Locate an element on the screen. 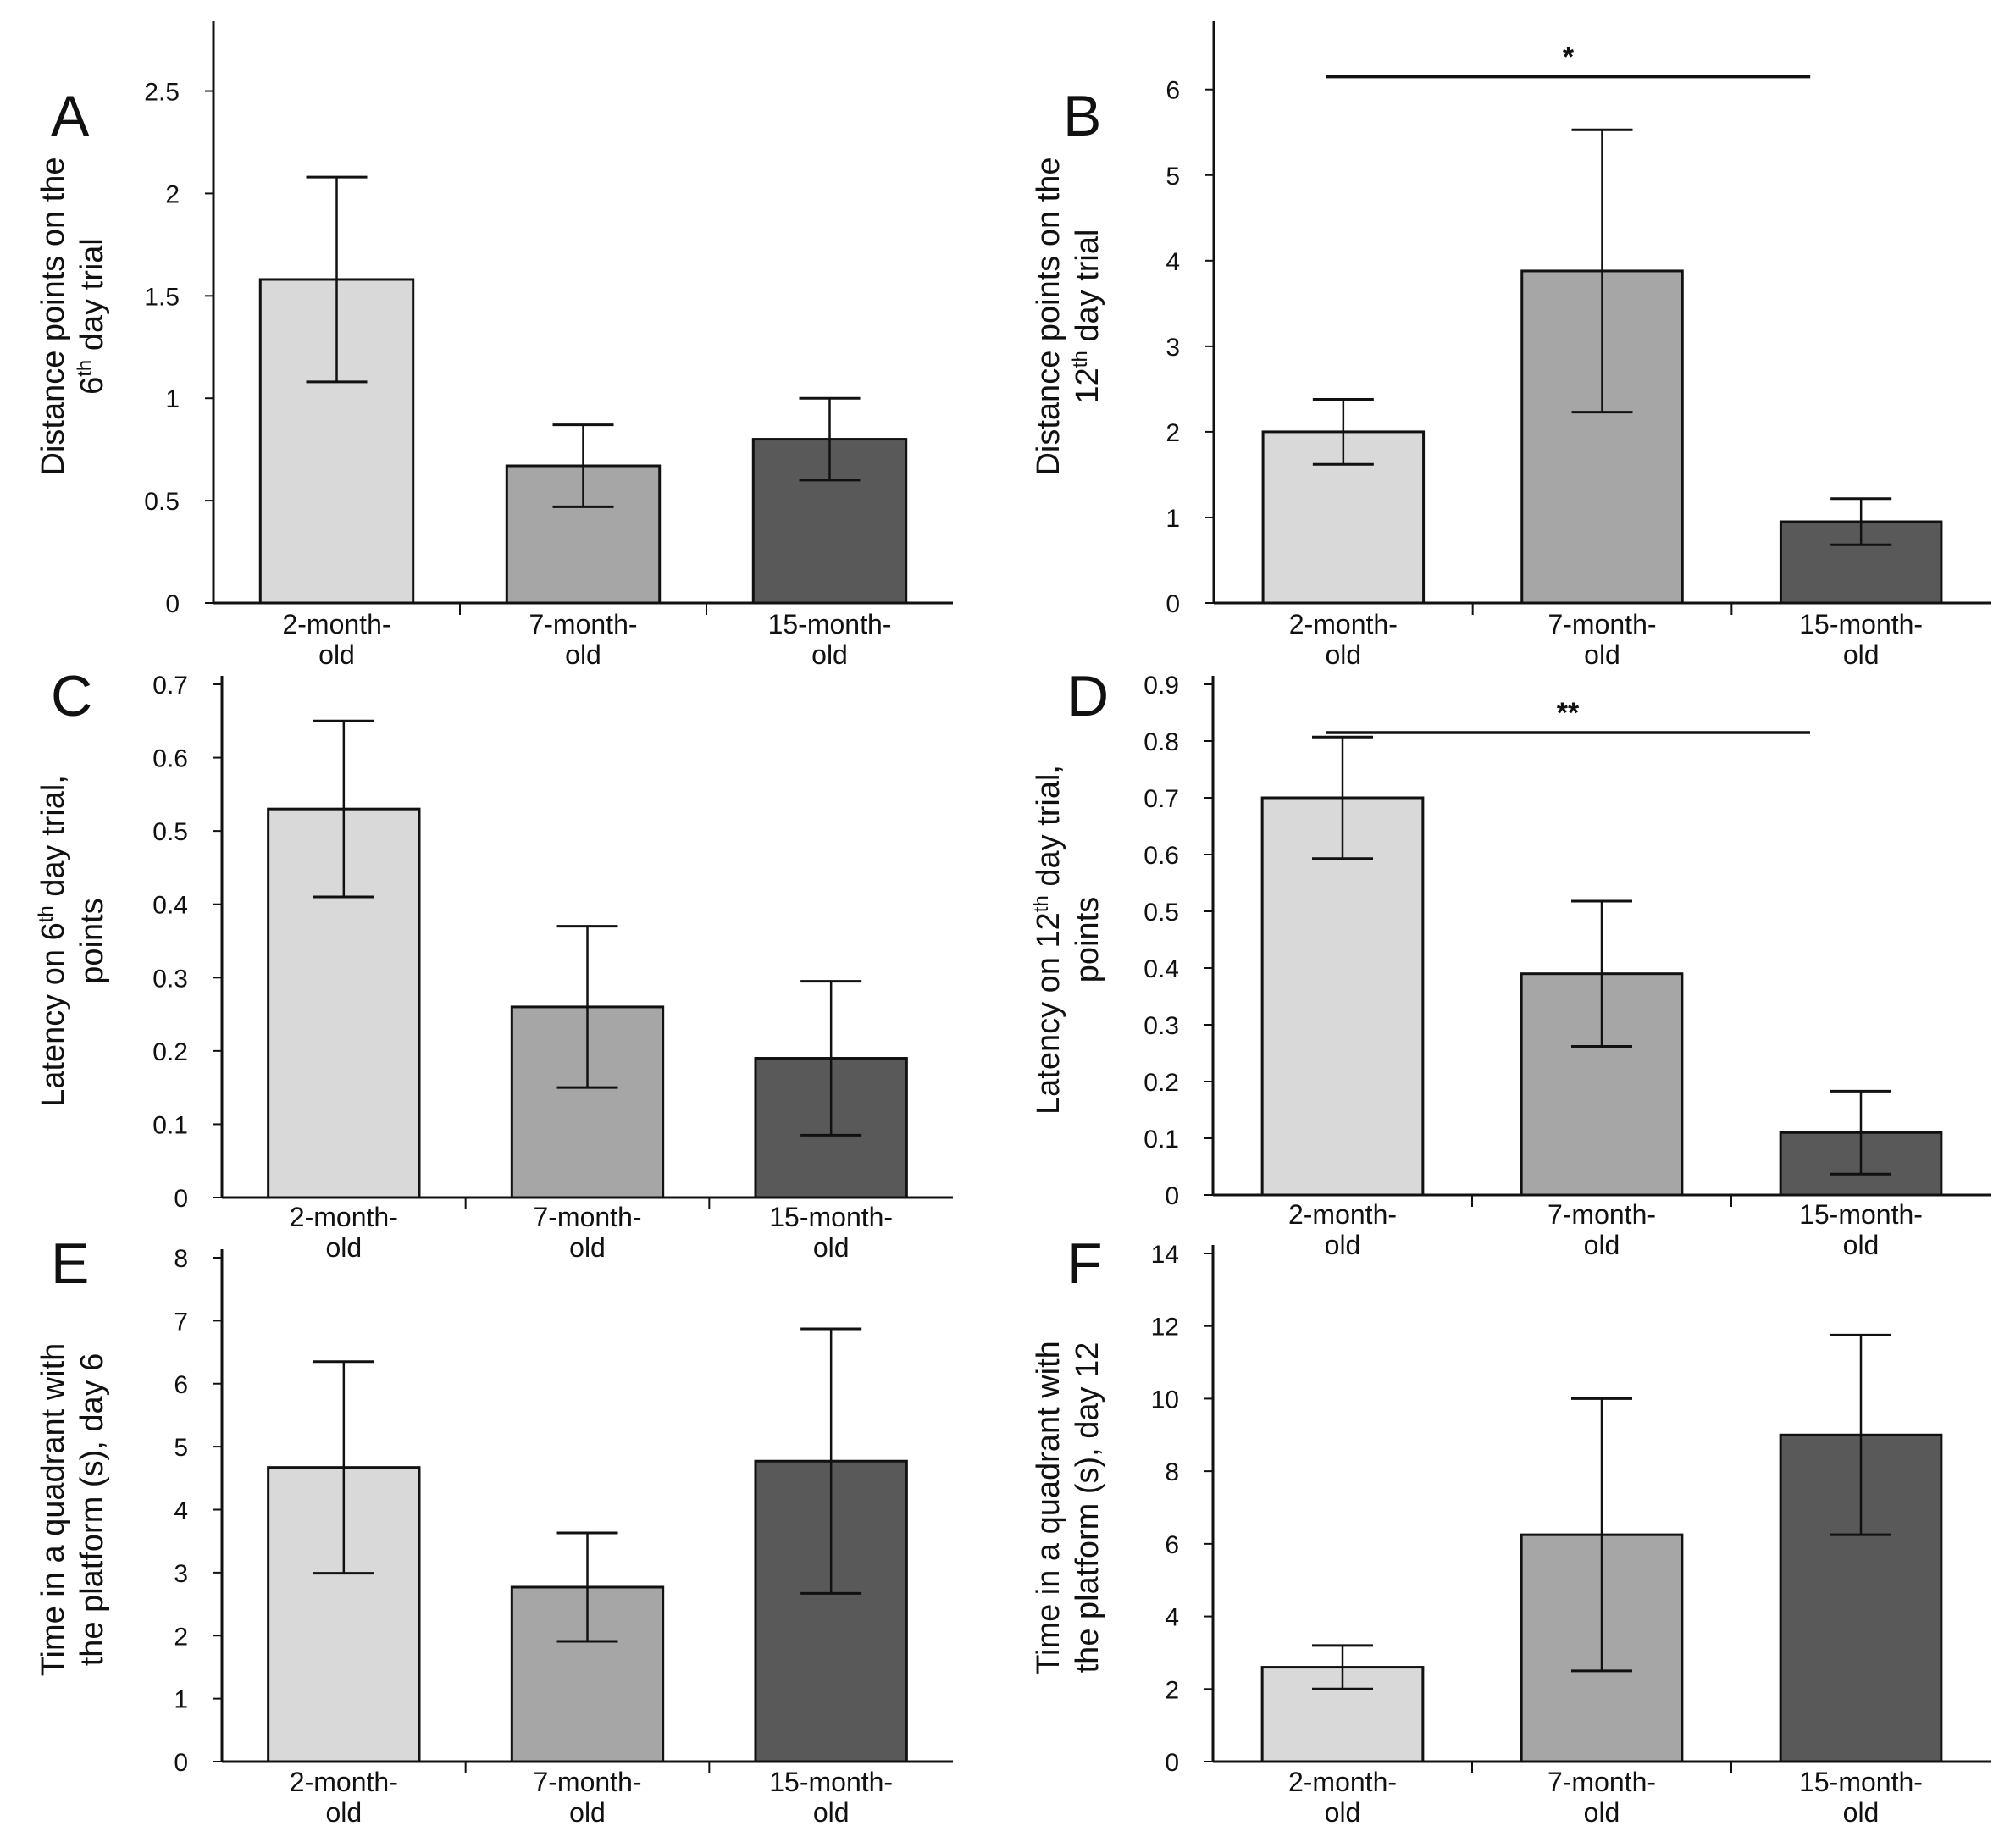 The height and width of the screenshot is (1848, 2010). y-tick-label: 0.8 is located at coordinates (1161, 742).